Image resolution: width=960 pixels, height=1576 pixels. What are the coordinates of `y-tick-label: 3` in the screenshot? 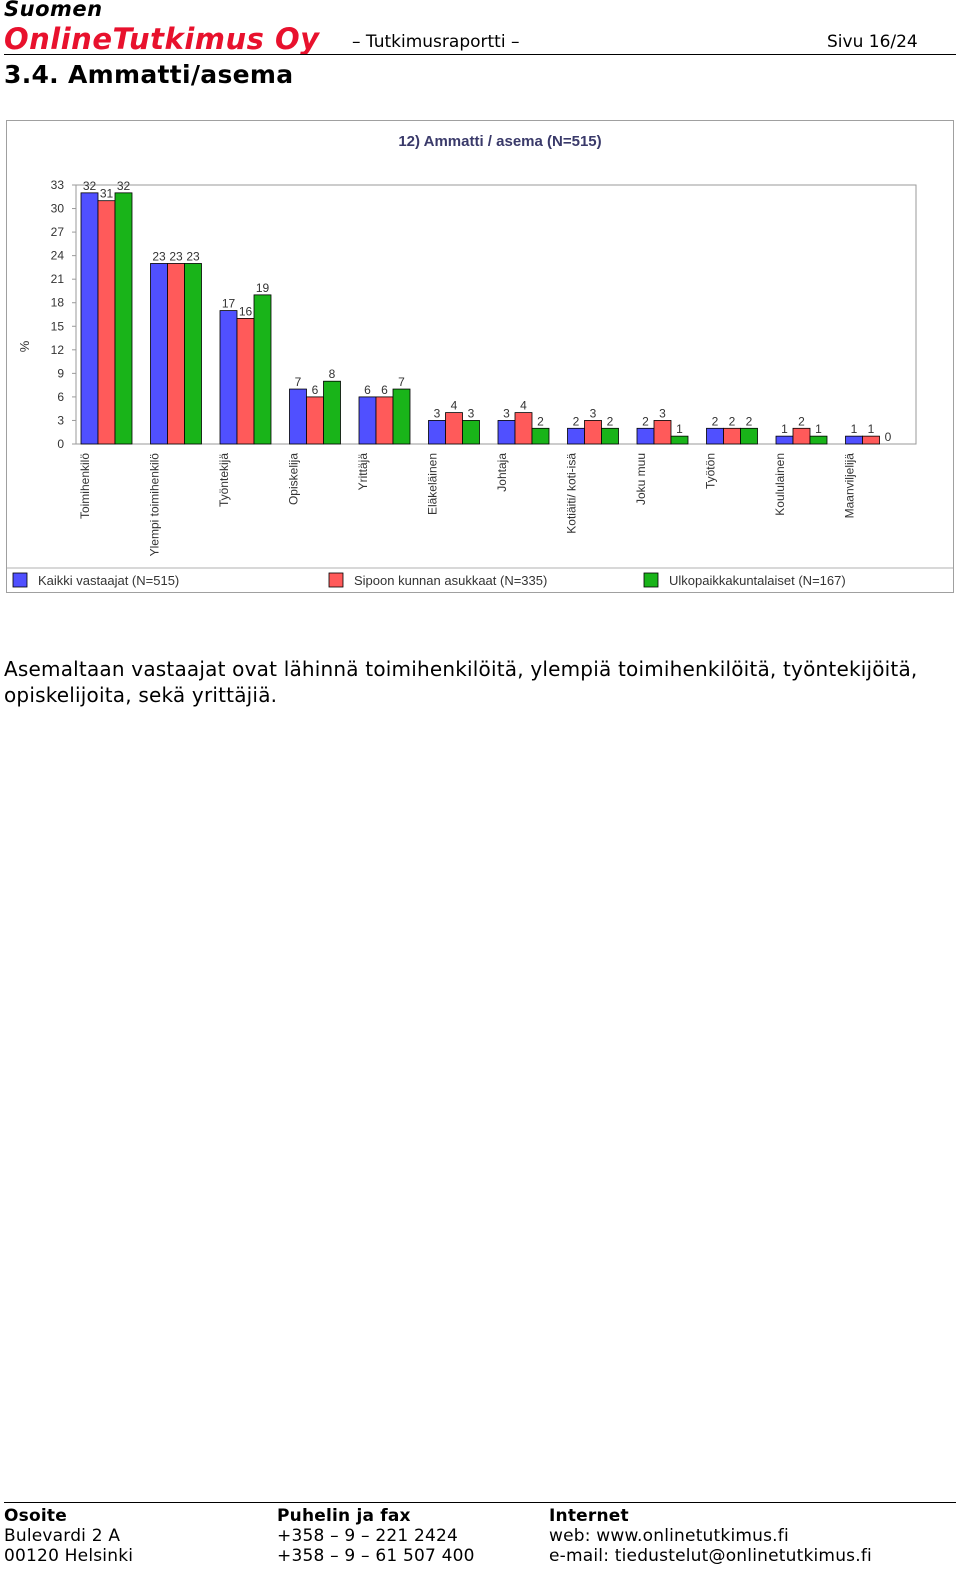 It's located at (60, 420).